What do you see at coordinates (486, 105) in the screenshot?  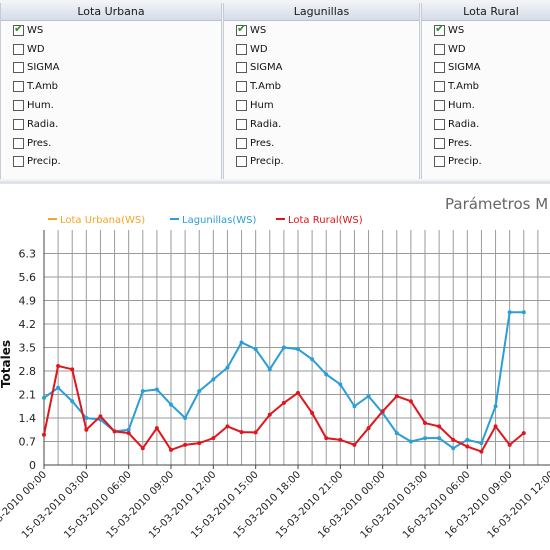 I see `param-option: Hum.` at bounding box center [486, 105].